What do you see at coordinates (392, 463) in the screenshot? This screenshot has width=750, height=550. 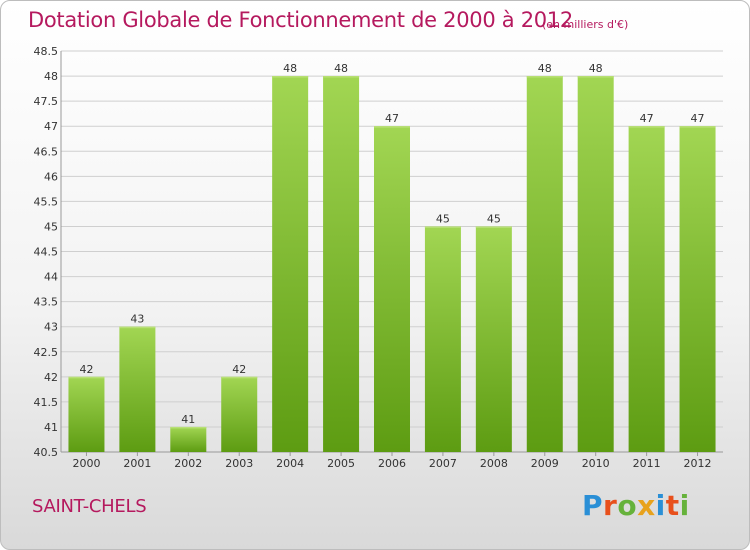 I see `x-tick-label-2006: 2006` at bounding box center [392, 463].